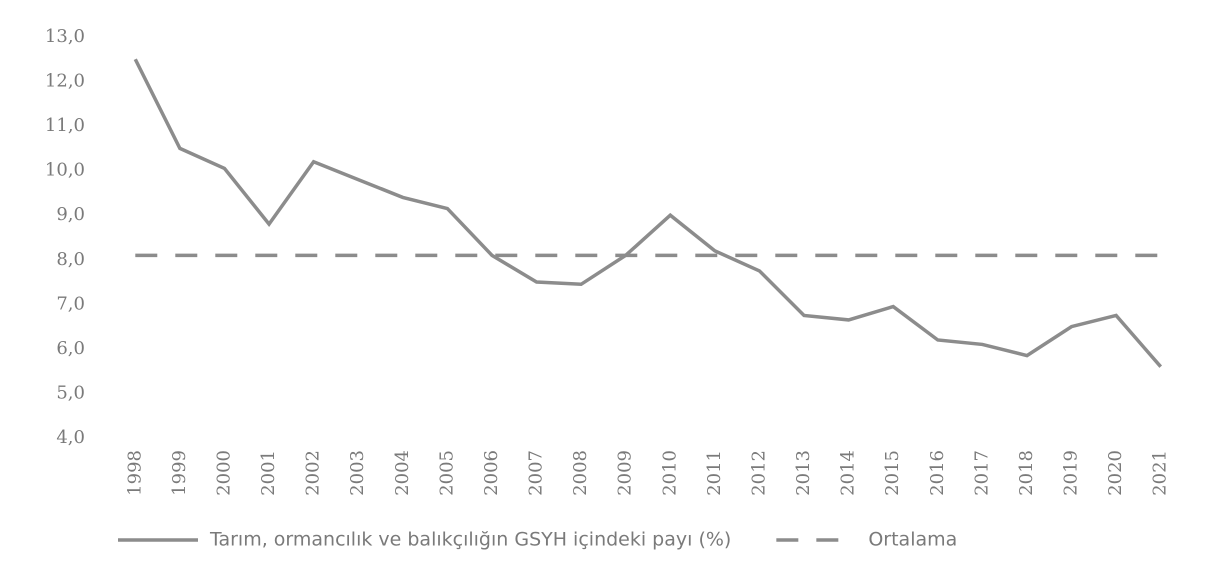 The image size is (1228, 577). I want to click on x-tick-label: 1998, so click(134, 473).